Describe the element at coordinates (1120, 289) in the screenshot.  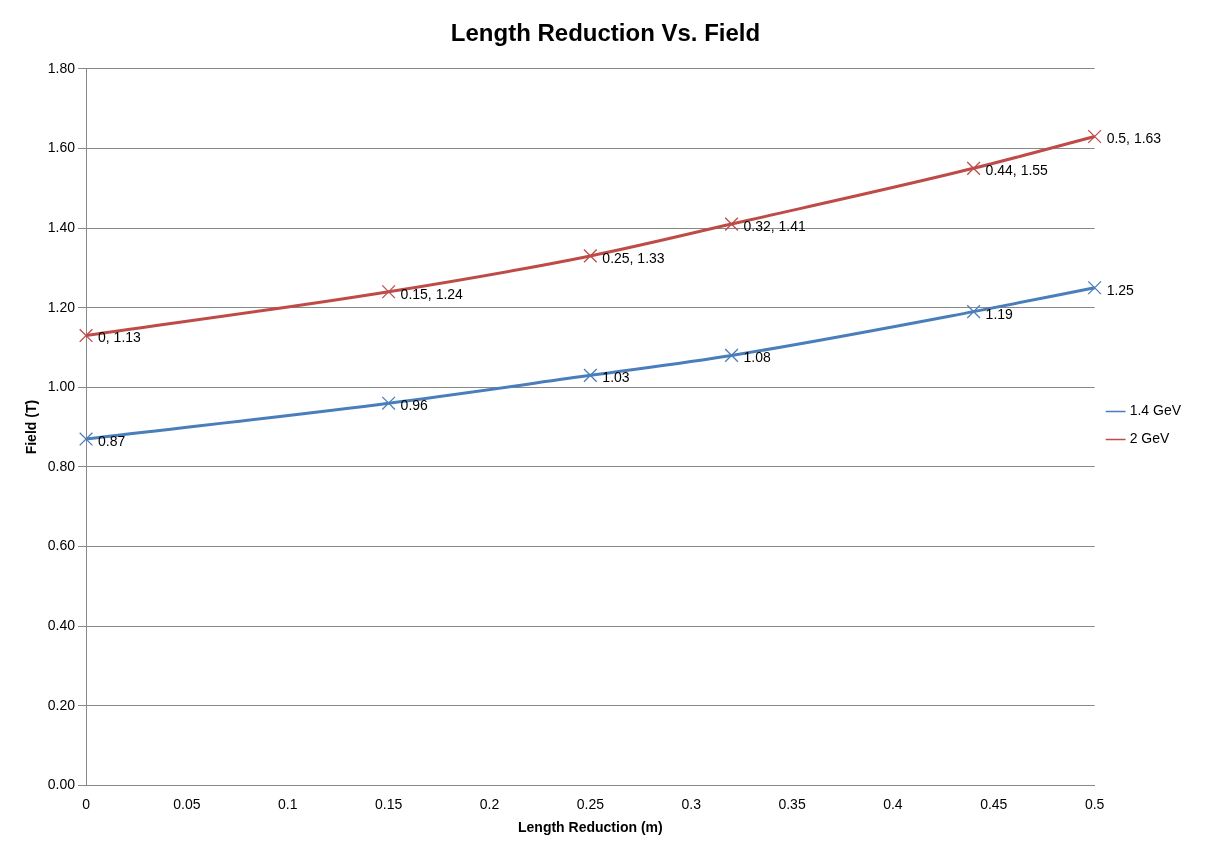
I see `data-label: 1.25` at that location.